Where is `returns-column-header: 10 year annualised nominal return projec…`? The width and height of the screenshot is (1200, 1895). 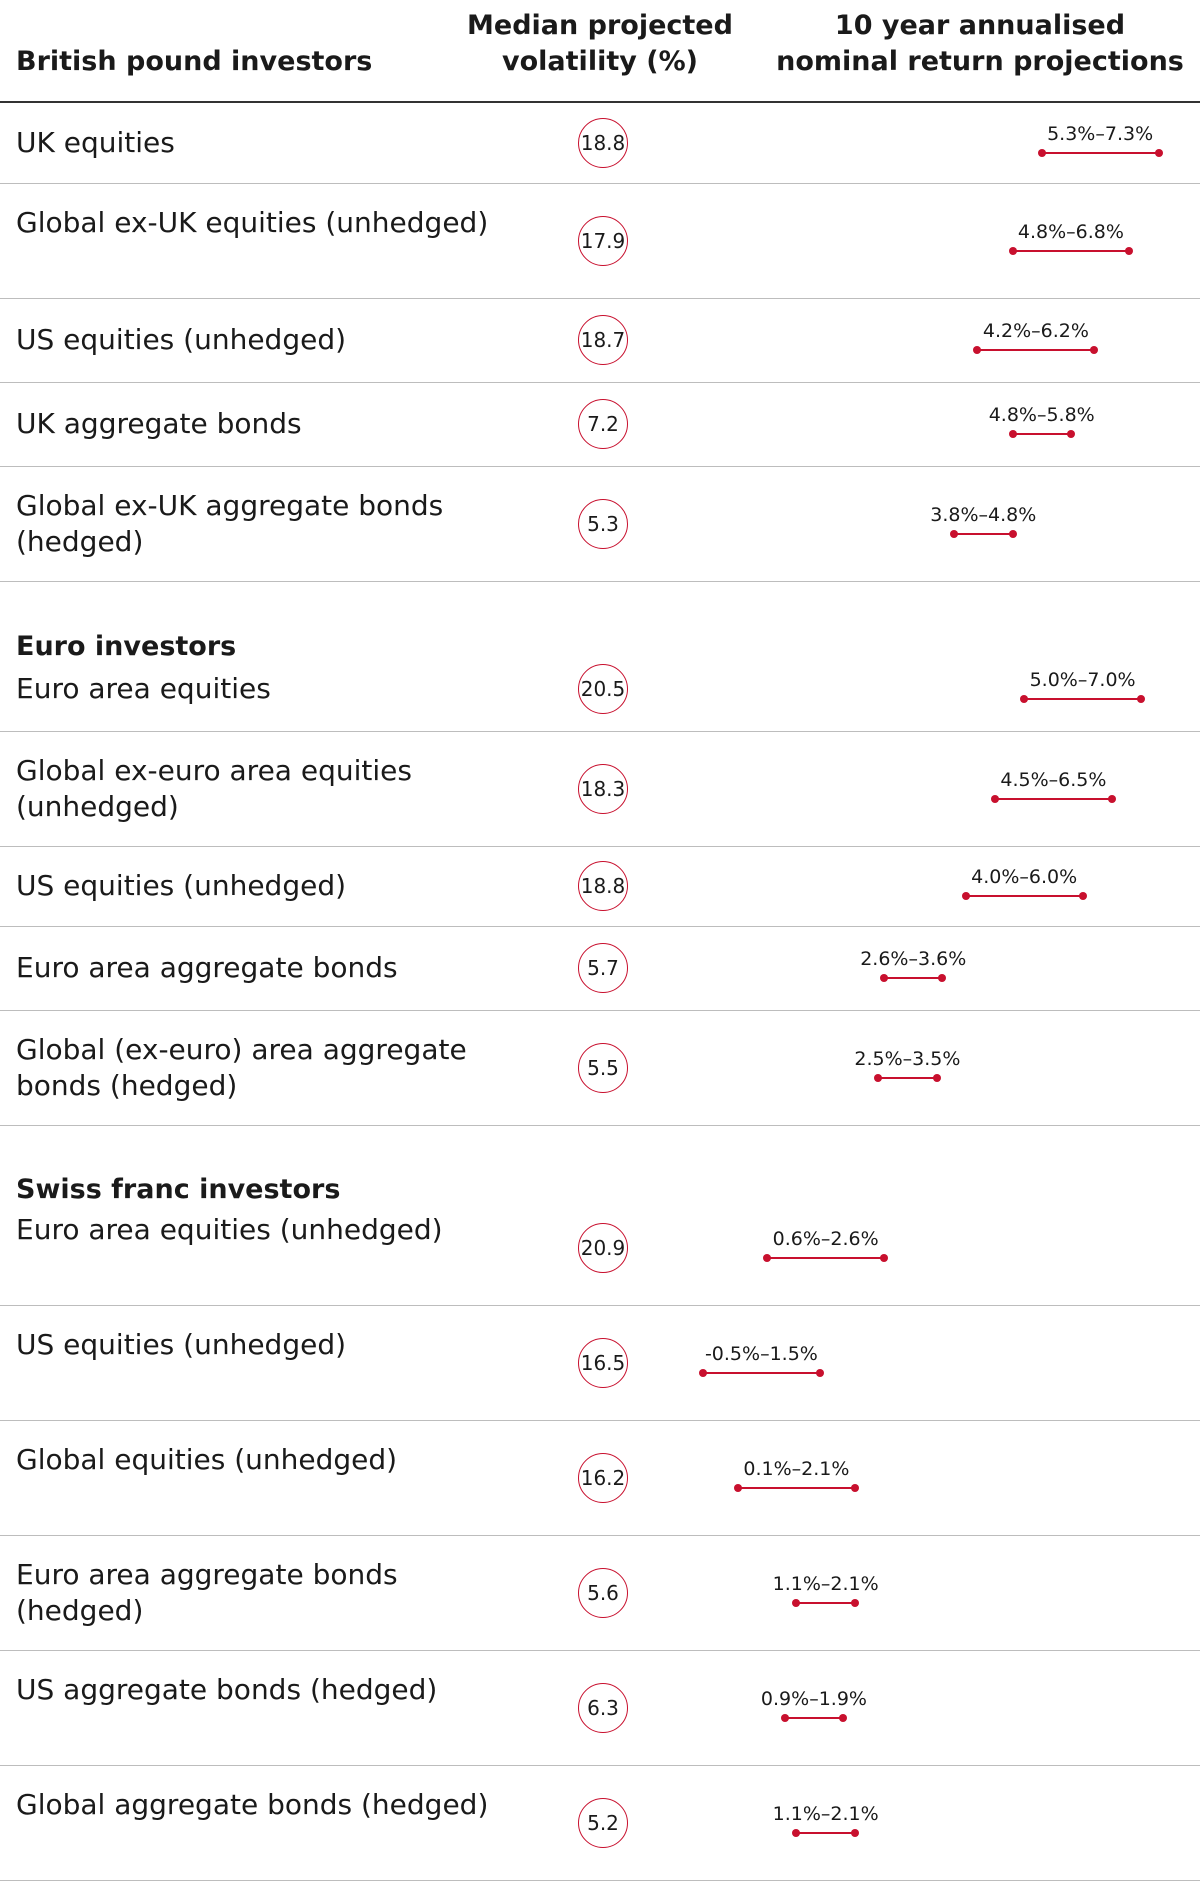 returns-column-header: 10 year annualised nominal return projec… is located at coordinates (980, 43).